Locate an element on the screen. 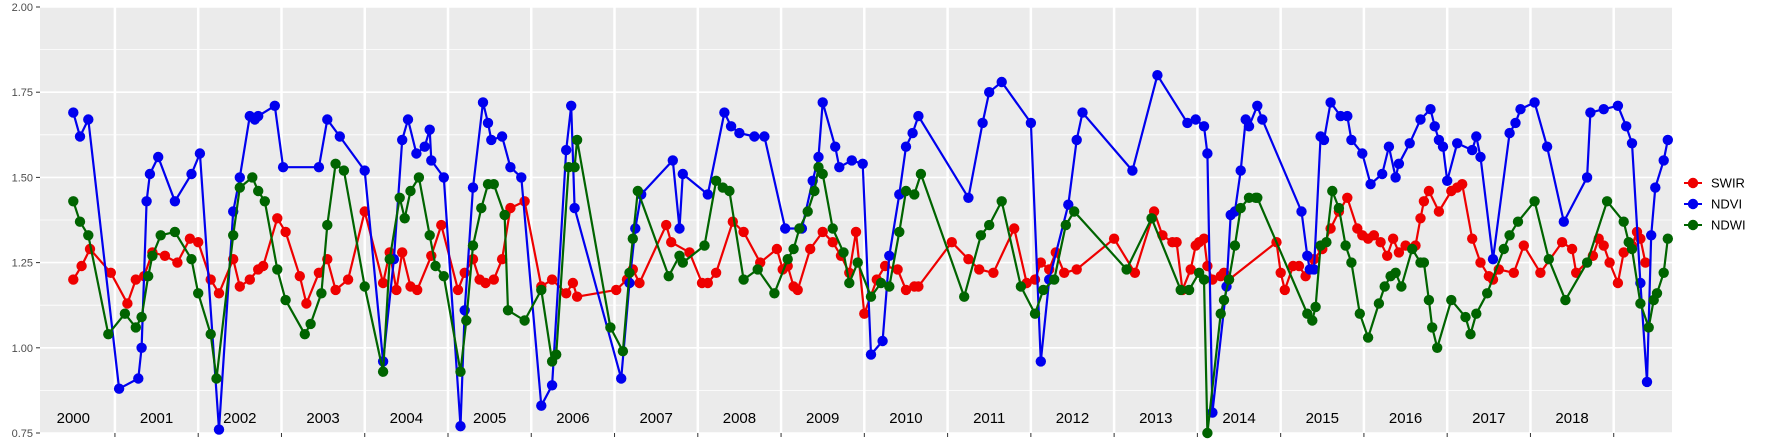 This screenshot has height=442, width=1773. y-tick-label: 1.00 is located at coordinates (22, 349).